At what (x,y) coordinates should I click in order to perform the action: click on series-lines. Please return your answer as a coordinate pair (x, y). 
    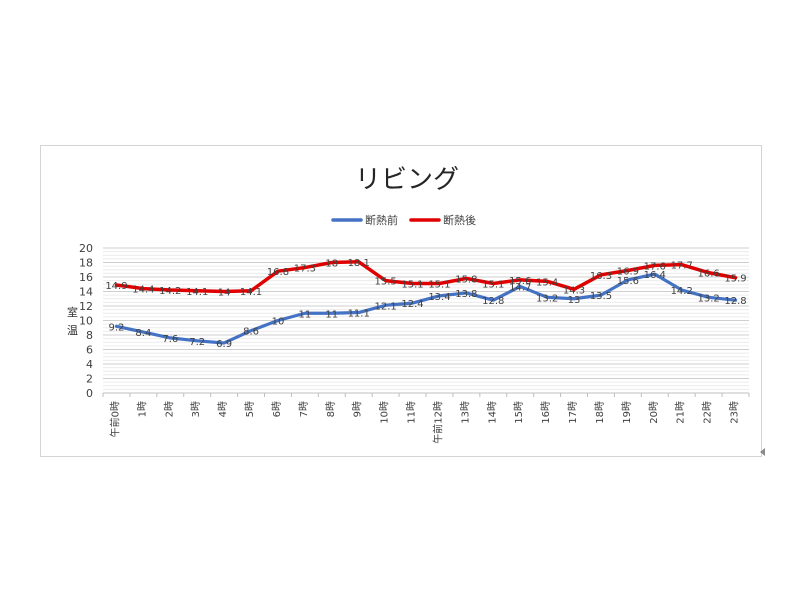
    Looking at the image, I should click on (426, 302).